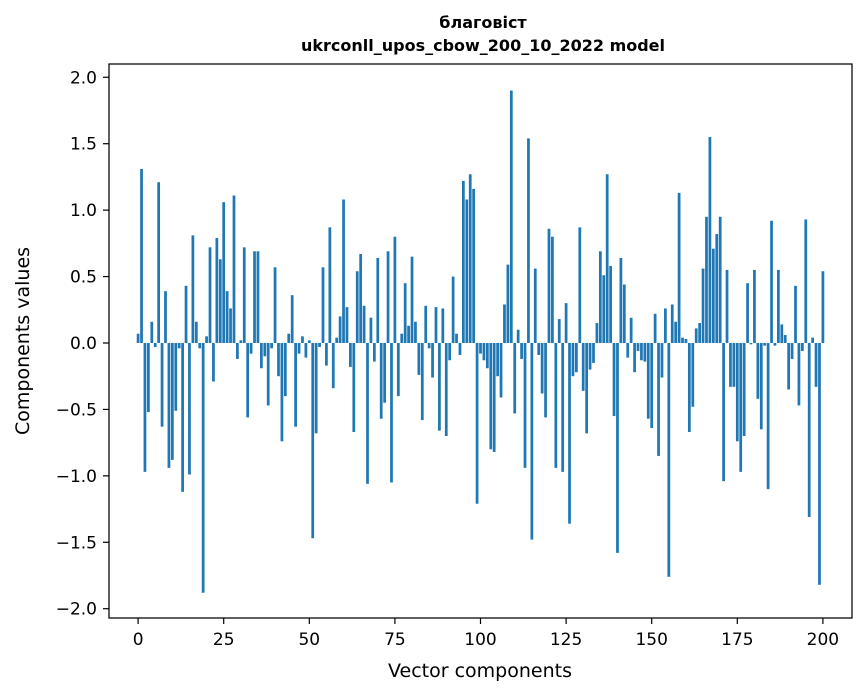  What do you see at coordinates (480, 671) in the screenshot?
I see `x-axis-label: Vector components` at bounding box center [480, 671].